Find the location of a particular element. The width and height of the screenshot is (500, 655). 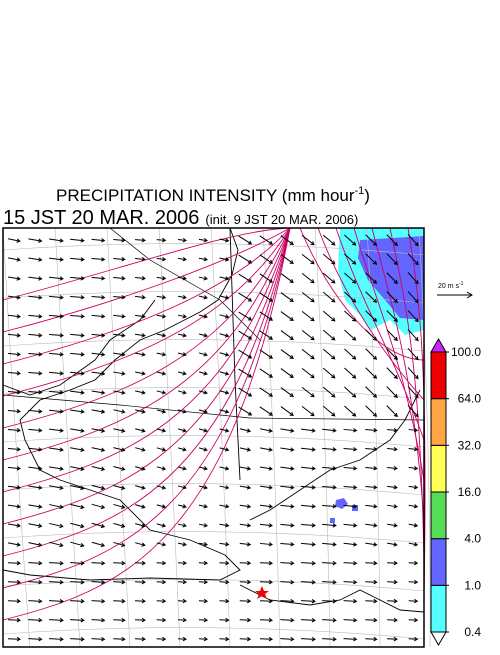

title-close: ) is located at coordinates (367, 195).